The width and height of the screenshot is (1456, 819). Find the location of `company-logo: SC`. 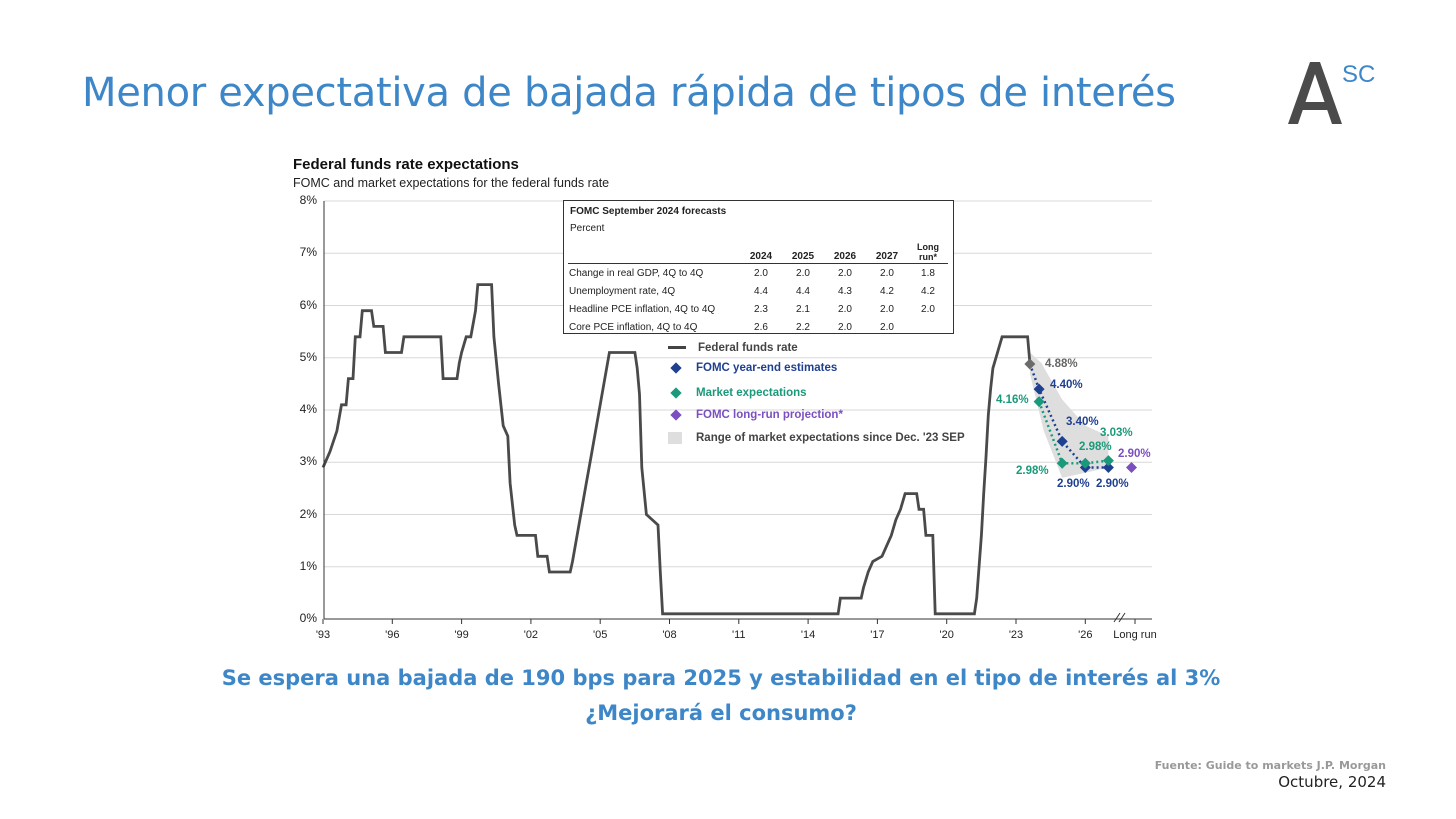

company-logo: SC is located at coordinates (1331, 93).